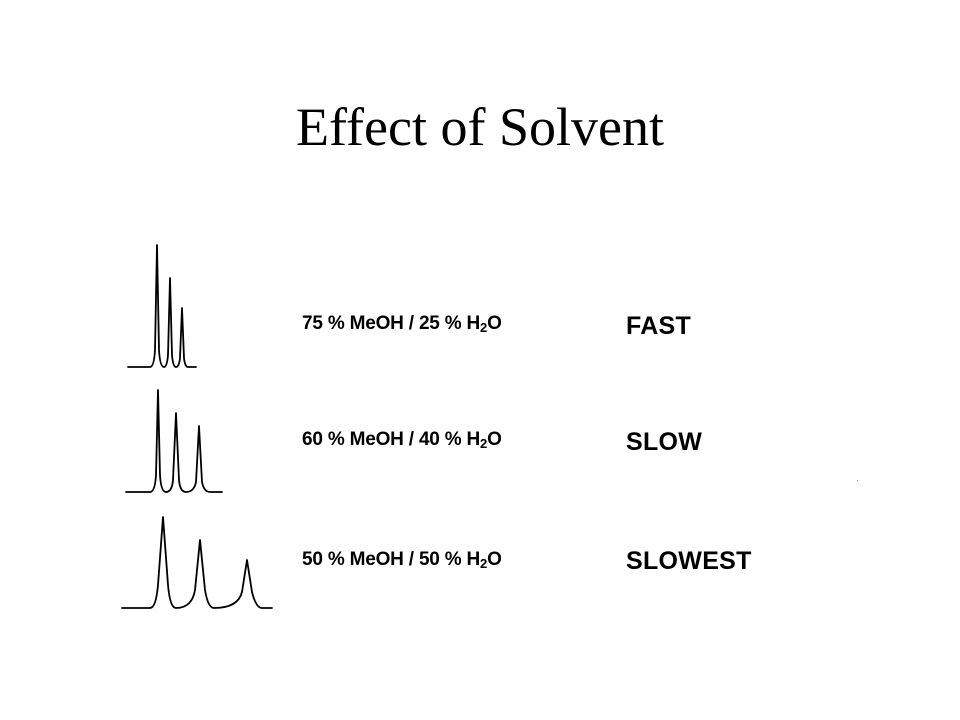 The height and width of the screenshot is (720, 960). I want to click on speed-label-slow: SLOW, so click(664, 442).